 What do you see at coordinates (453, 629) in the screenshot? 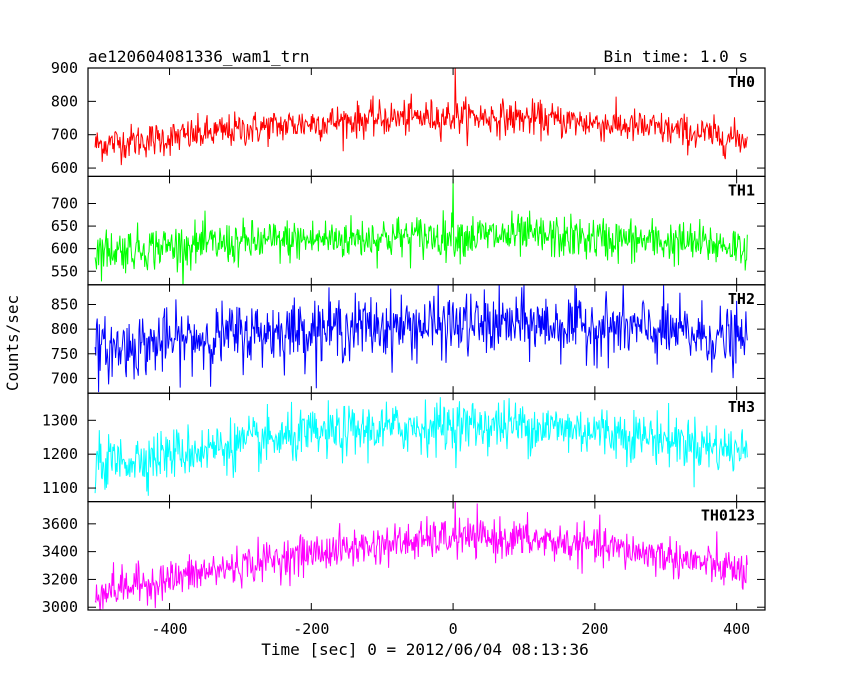
I see `x-tick-label: 0` at bounding box center [453, 629].